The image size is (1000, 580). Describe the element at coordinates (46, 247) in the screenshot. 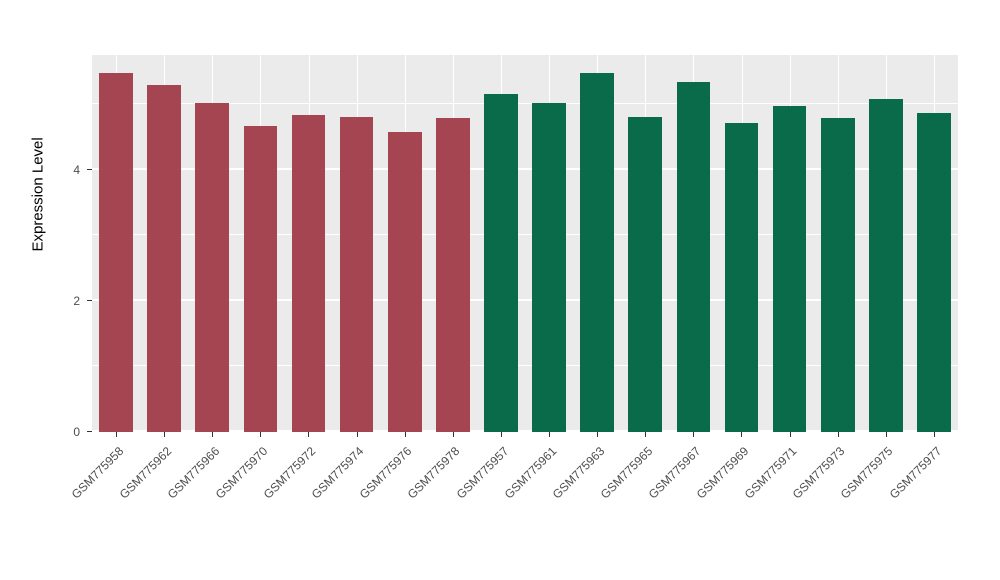

I see `y-axis: 0 2 4` at that location.